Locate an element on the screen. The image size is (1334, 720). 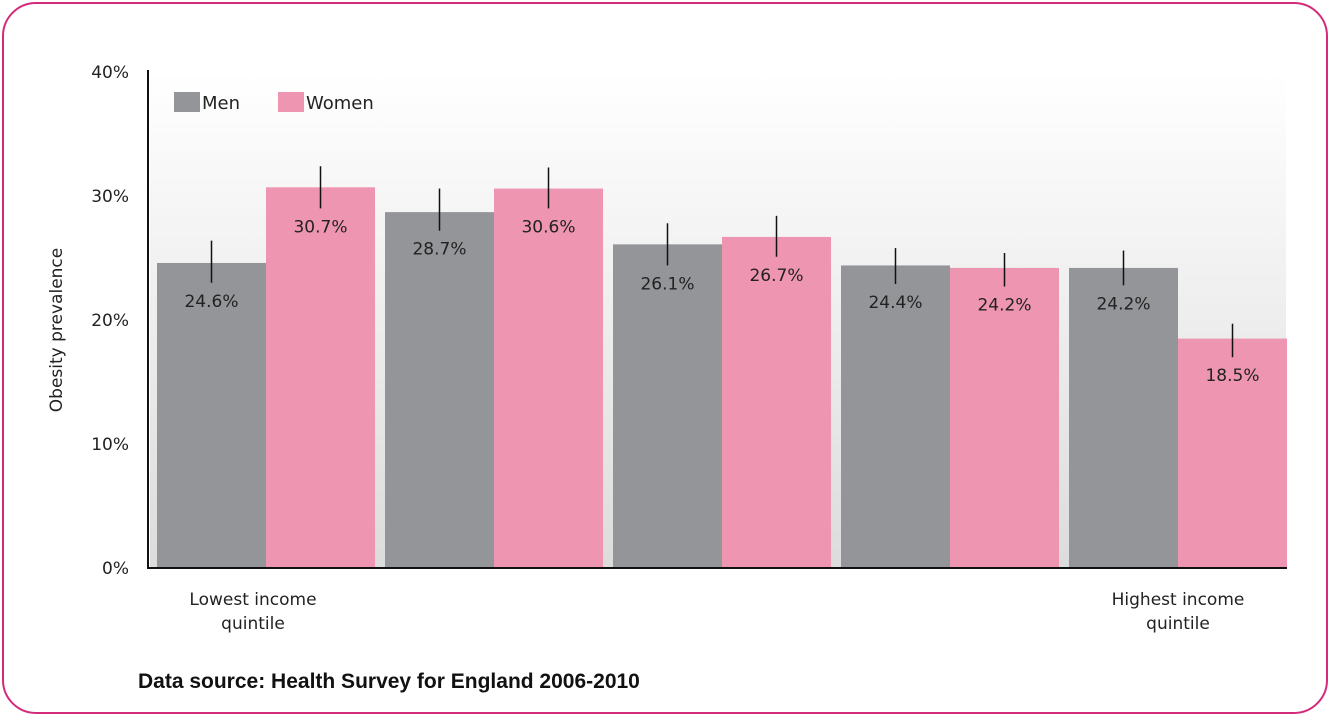
x-label-lowest-income: Lowest income quintile is located at coordinates (253, 612).